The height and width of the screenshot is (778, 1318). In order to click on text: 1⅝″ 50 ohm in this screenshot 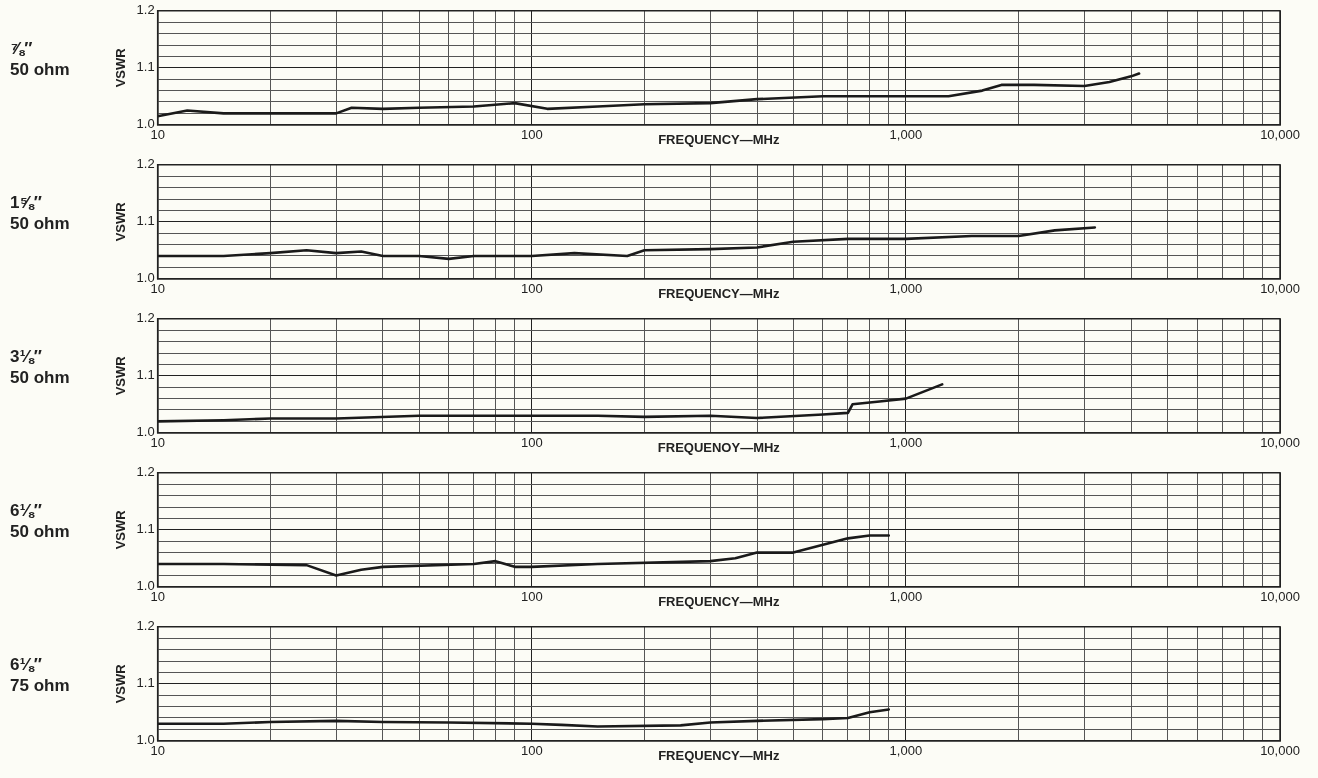, I will do `click(40, 213)`.